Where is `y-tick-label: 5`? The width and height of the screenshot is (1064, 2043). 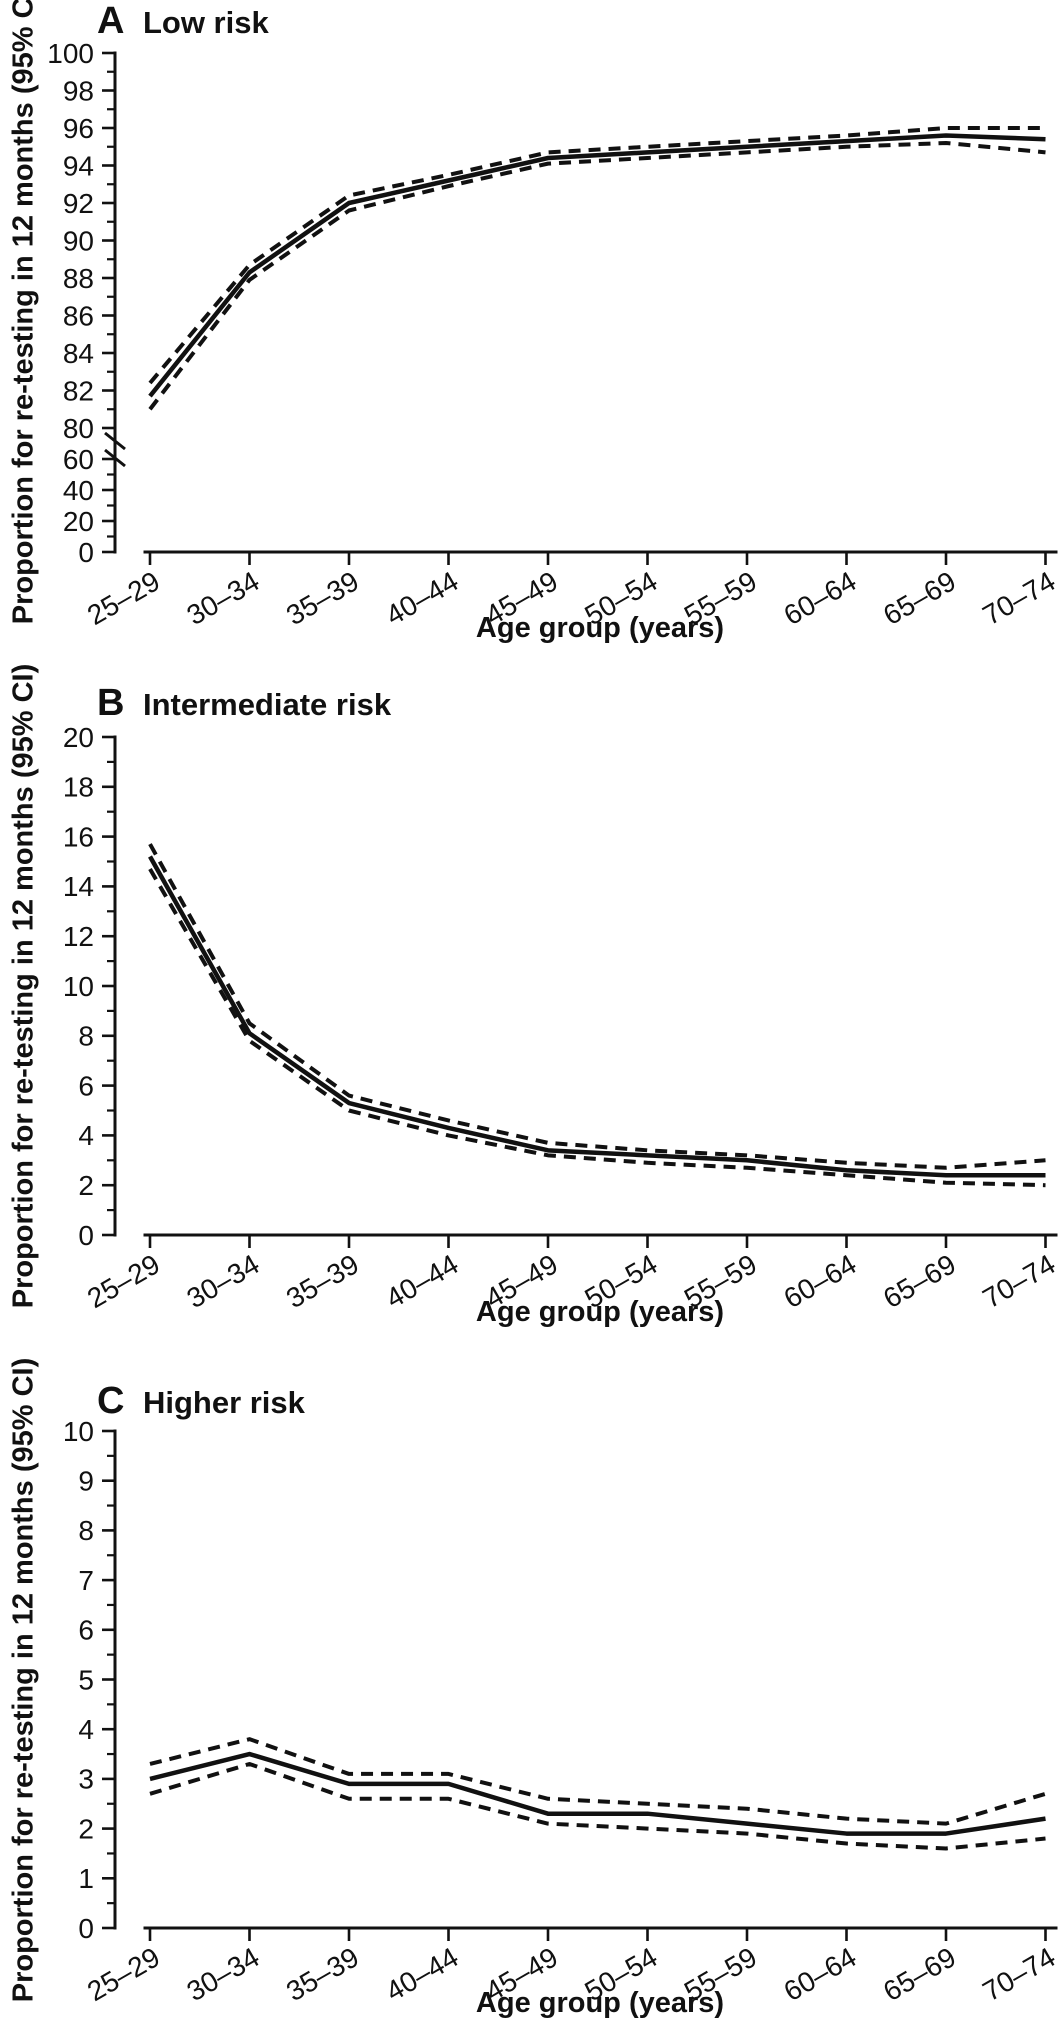
y-tick-label: 5 is located at coordinates (86, 1679).